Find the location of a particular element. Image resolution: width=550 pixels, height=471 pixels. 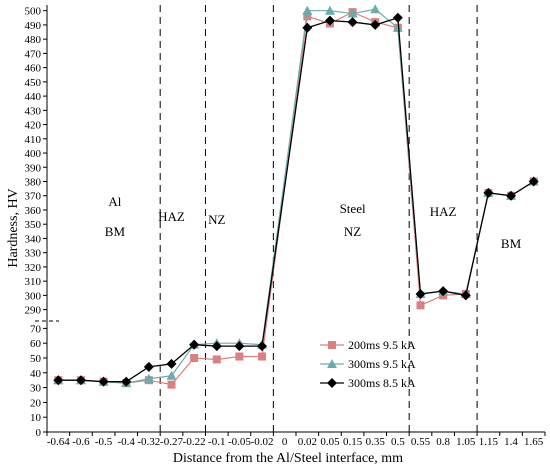

y-tick-label: 460 is located at coordinates (33, 69).